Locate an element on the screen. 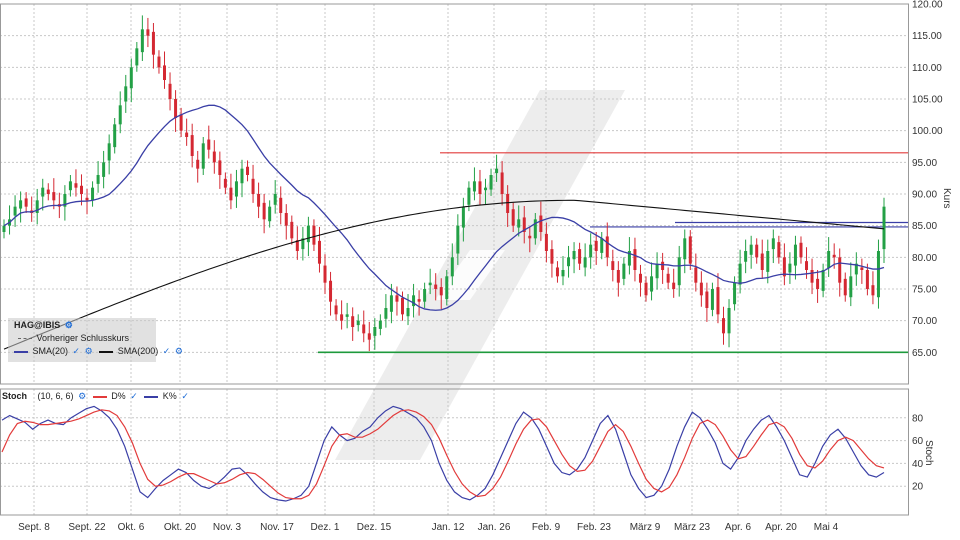  x-tick-label: Okt. 20 is located at coordinates (180, 527).